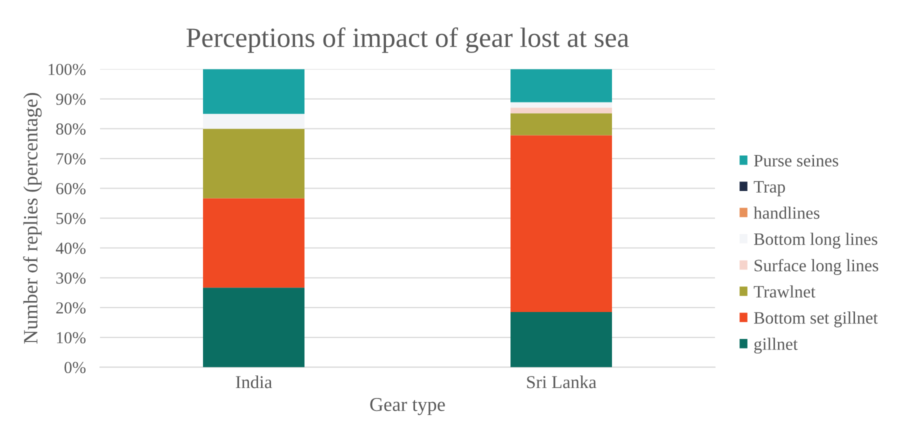  What do you see at coordinates (71, 129) in the screenshot?
I see `y-tick-label: 80%` at bounding box center [71, 129].